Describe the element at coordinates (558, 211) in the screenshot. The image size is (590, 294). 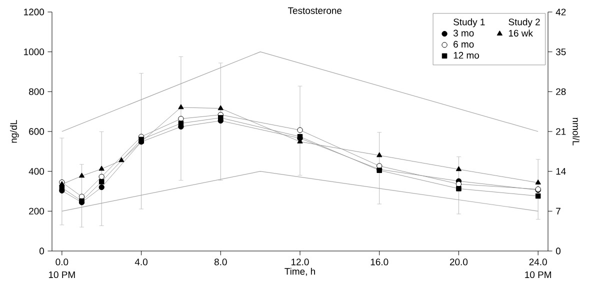
I see `y2-tick-label: 7` at that location.